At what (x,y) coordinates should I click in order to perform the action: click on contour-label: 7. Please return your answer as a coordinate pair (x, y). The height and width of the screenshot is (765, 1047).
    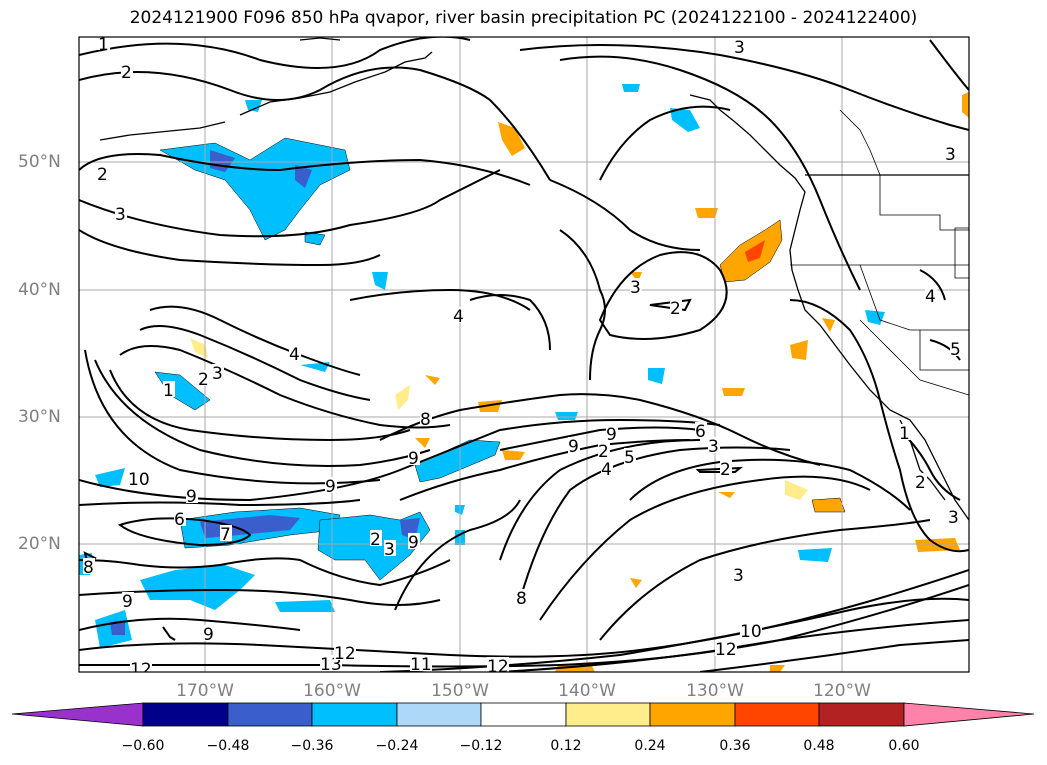
    Looking at the image, I should click on (225, 535).